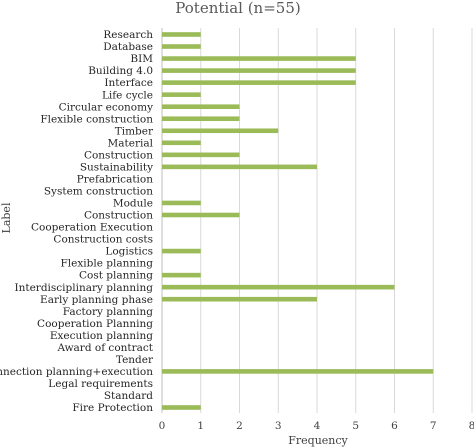 The image size is (474, 448). What do you see at coordinates (106, 107) in the screenshot?
I see `category-label: Circular economy` at bounding box center [106, 107].